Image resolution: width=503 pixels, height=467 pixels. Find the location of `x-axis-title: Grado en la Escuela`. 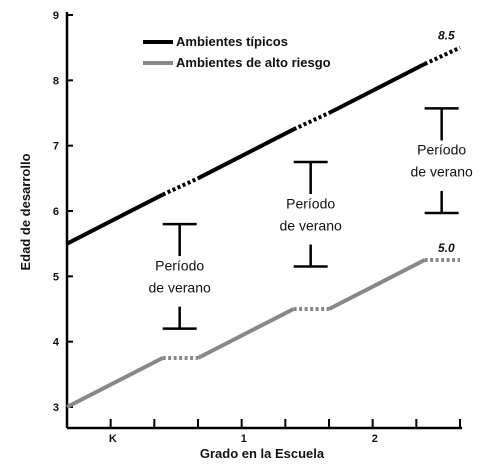

x-axis-title: Grado en la Escuela is located at coordinates (262, 453).